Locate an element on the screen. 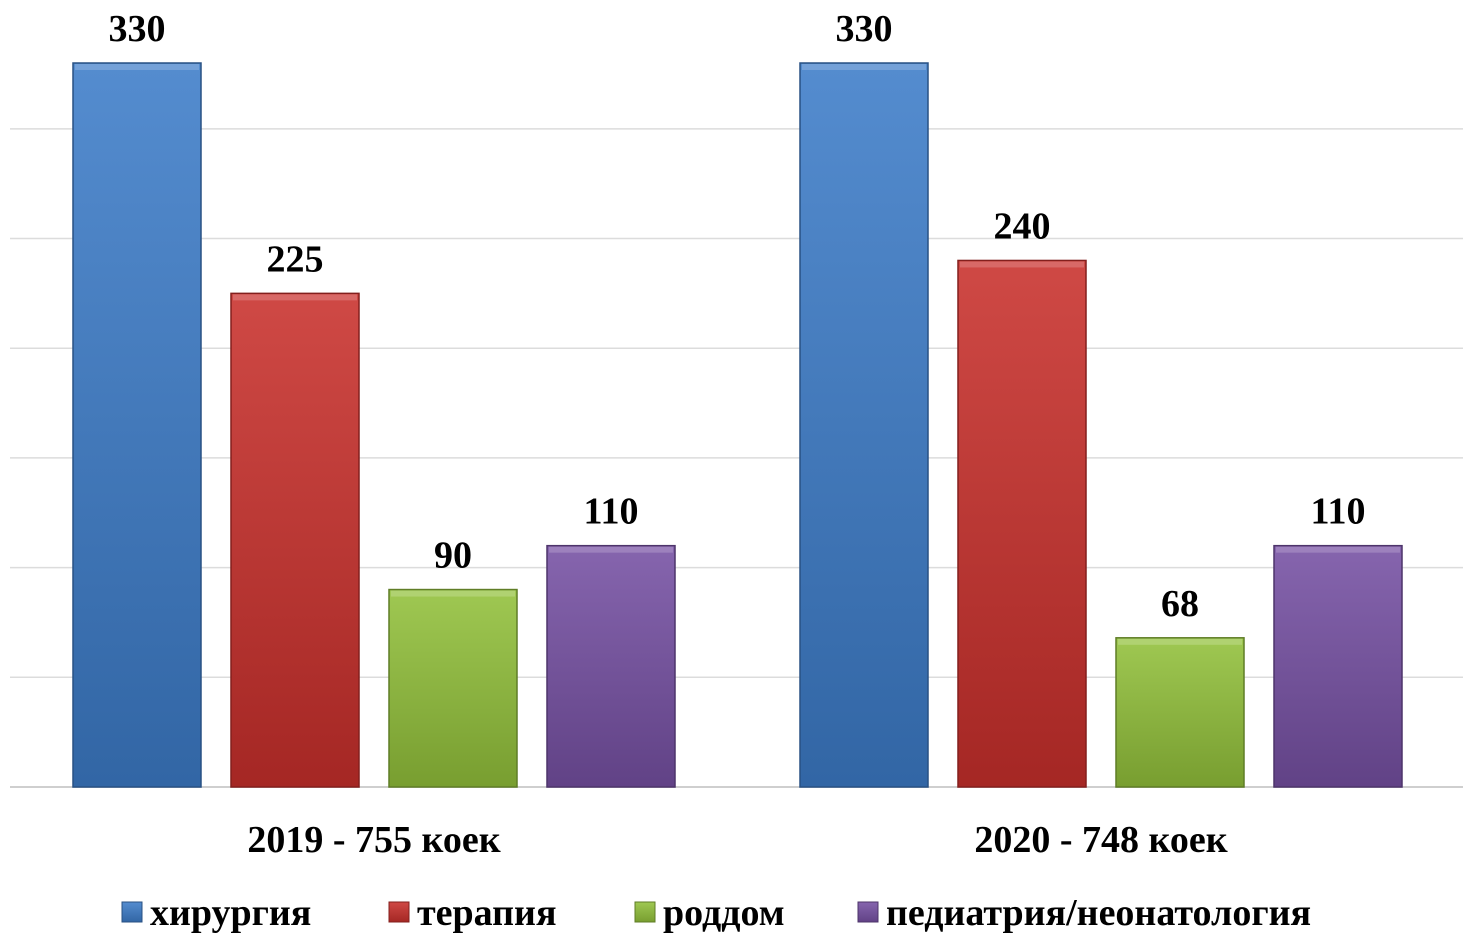  bar-хирургия-2 is located at coordinates (864, 425).